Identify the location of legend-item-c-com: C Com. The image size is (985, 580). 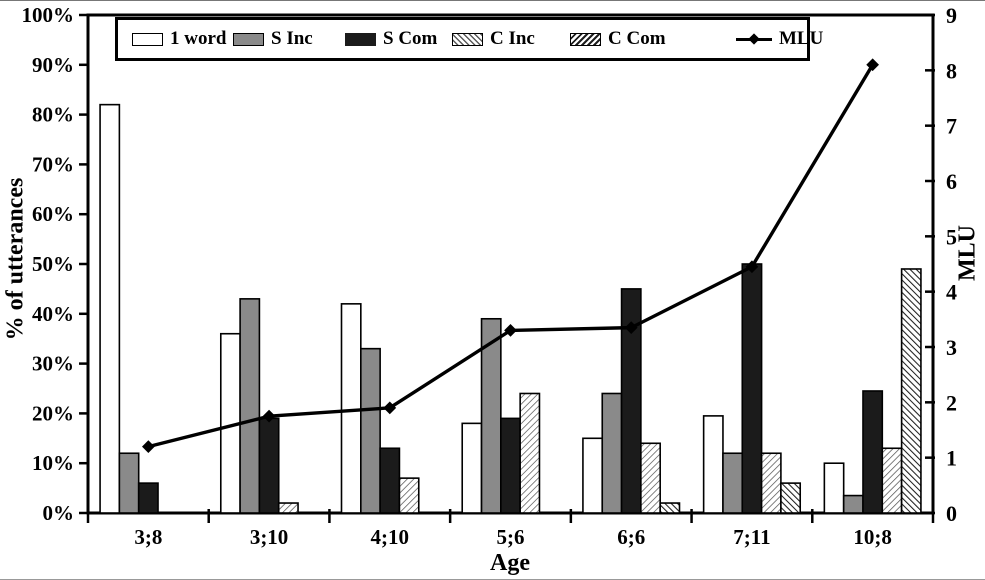
(630, 39).